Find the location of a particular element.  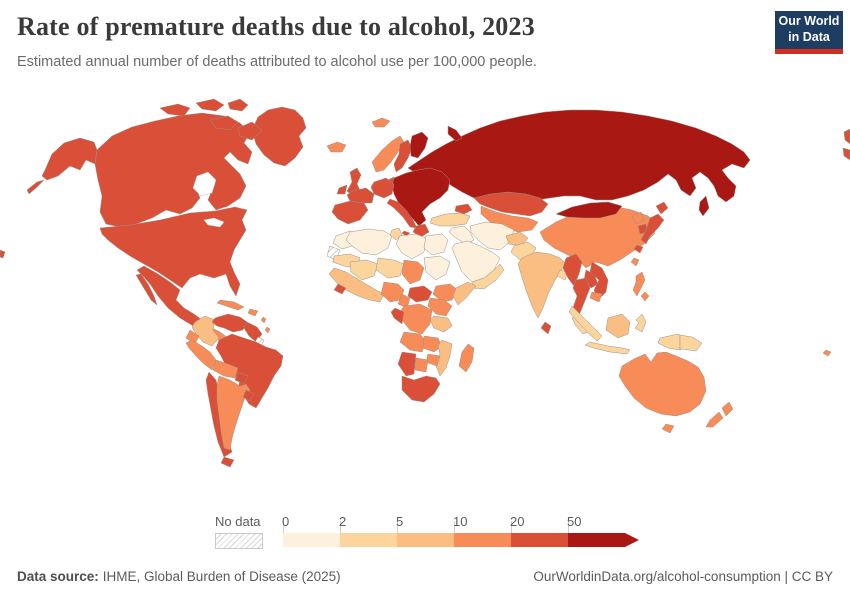

region-caucasus is located at coordinates (463, 209).